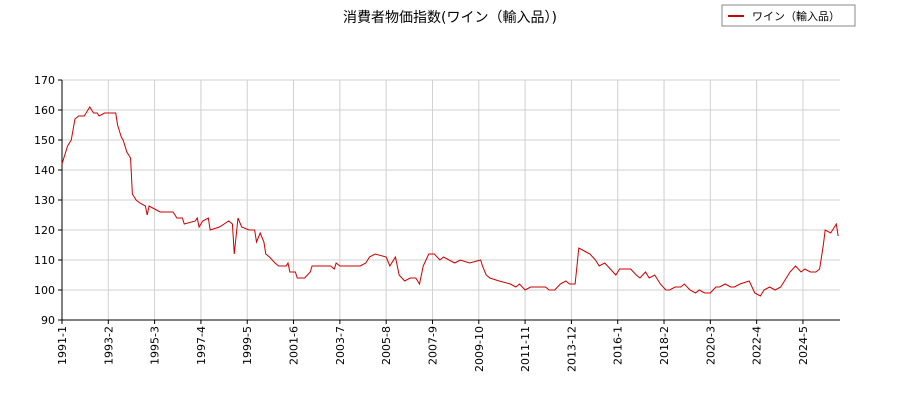  Describe the element at coordinates (48, 320) in the screenshot. I see `y-tick-label: 90` at that location.